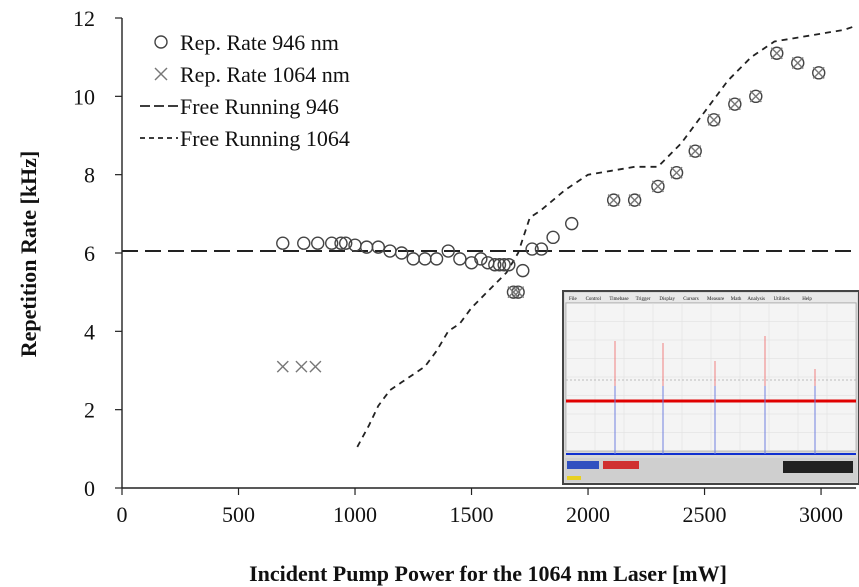 The height and width of the screenshot is (587, 859). Describe the element at coordinates (238, 514) in the screenshot. I see `x-tick-label: 500` at that location.